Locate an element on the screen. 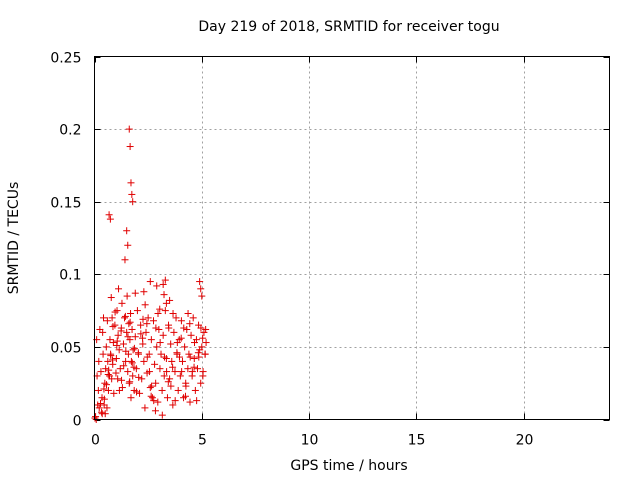 Image resolution: width=640 pixels, height=480 pixels. y-tick-label: 0.15 is located at coordinates (65, 204).